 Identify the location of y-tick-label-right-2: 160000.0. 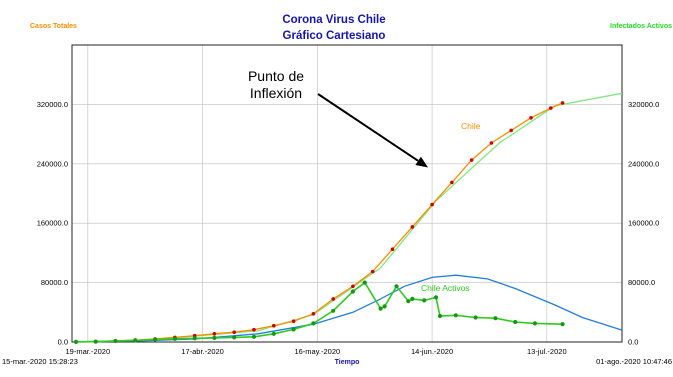
(643, 223).